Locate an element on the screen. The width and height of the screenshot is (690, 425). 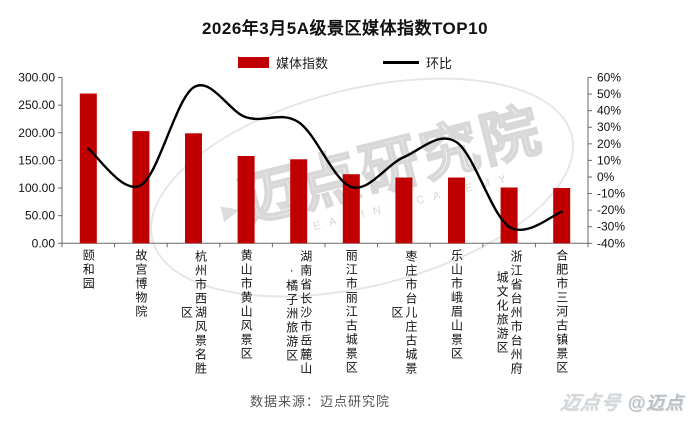
y2-axis-tick-label: -20% is located at coordinates (611, 210).